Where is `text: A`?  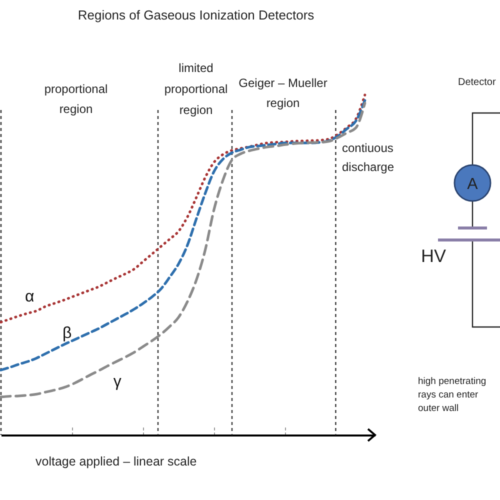 text: A is located at coordinates (472, 184).